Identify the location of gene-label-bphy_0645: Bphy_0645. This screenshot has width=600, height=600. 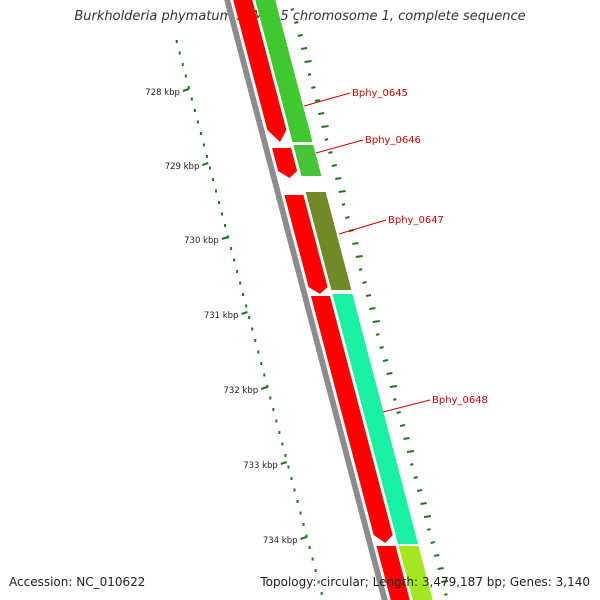
(380, 93).